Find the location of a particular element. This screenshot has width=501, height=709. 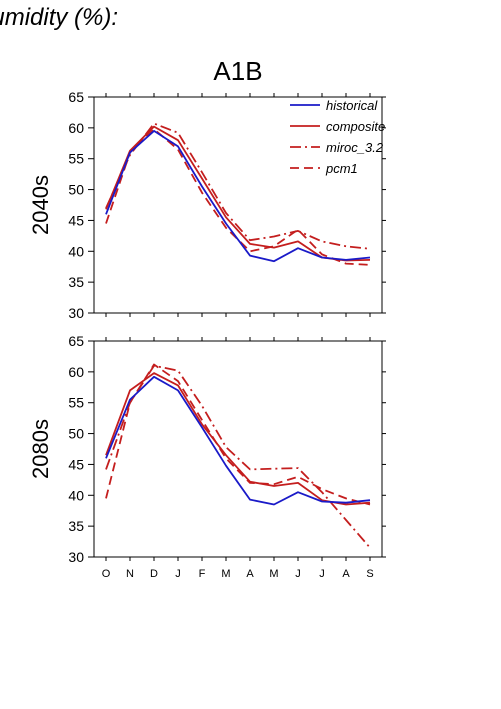

chart-title: A1B is located at coordinates (237, 71).